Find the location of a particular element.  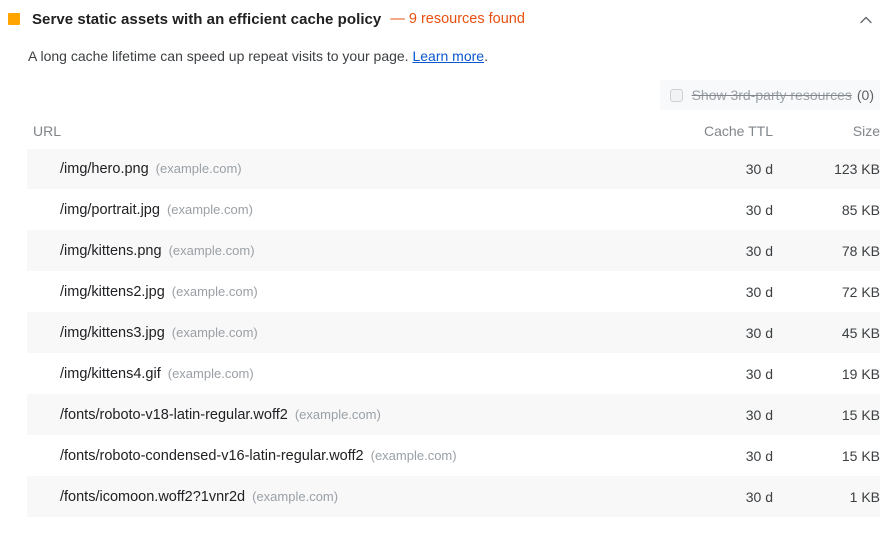

cell-url: /img/hero.png (example.com) is located at coordinates (333, 168).